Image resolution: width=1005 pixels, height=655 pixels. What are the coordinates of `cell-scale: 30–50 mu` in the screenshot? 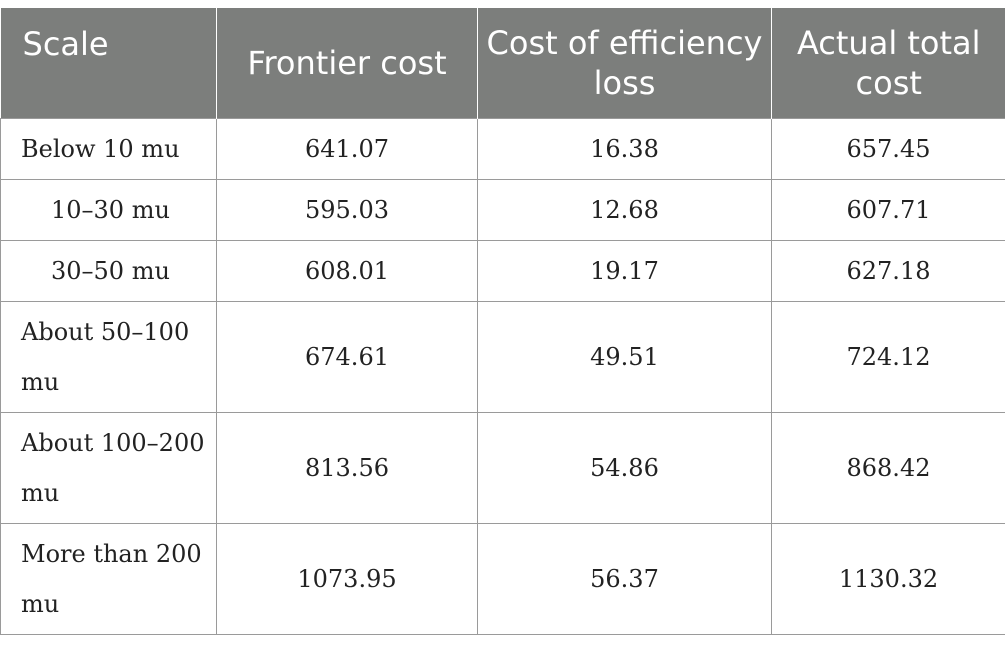 It's located at (108, 270).